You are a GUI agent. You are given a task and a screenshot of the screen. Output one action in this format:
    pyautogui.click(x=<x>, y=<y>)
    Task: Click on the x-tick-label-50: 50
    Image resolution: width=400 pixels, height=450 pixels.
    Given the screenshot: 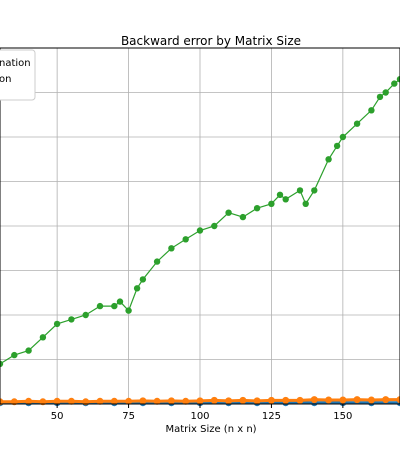 What is the action you would take?
    pyautogui.click(x=57, y=416)
    